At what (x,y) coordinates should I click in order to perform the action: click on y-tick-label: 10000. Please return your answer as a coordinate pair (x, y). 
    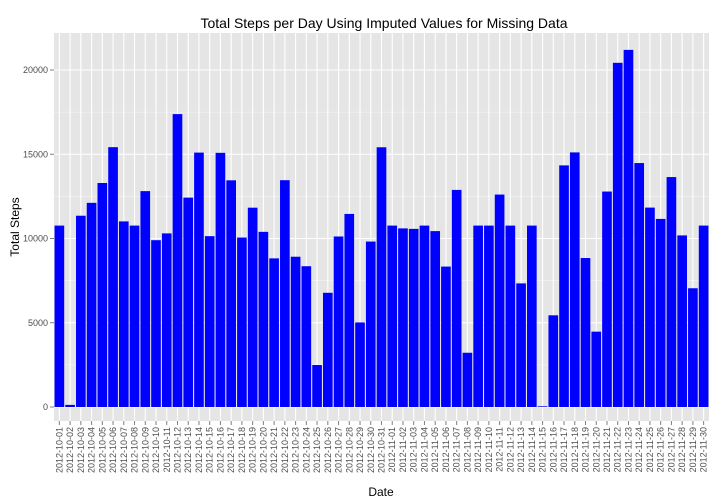
    Looking at the image, I should click on (35, 239).